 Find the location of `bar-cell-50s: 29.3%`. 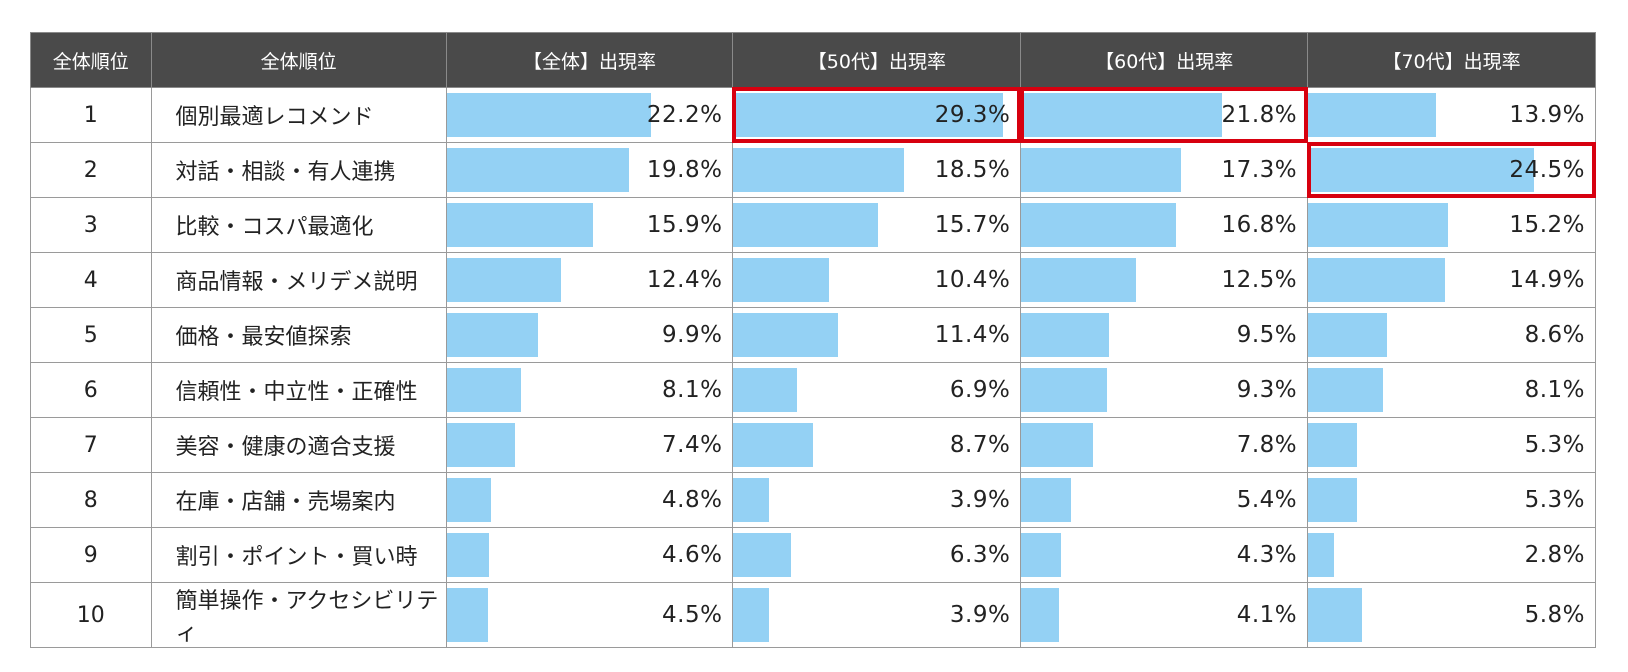

bar-cell-50s: 29.3% is located at coordinates (877, 115).